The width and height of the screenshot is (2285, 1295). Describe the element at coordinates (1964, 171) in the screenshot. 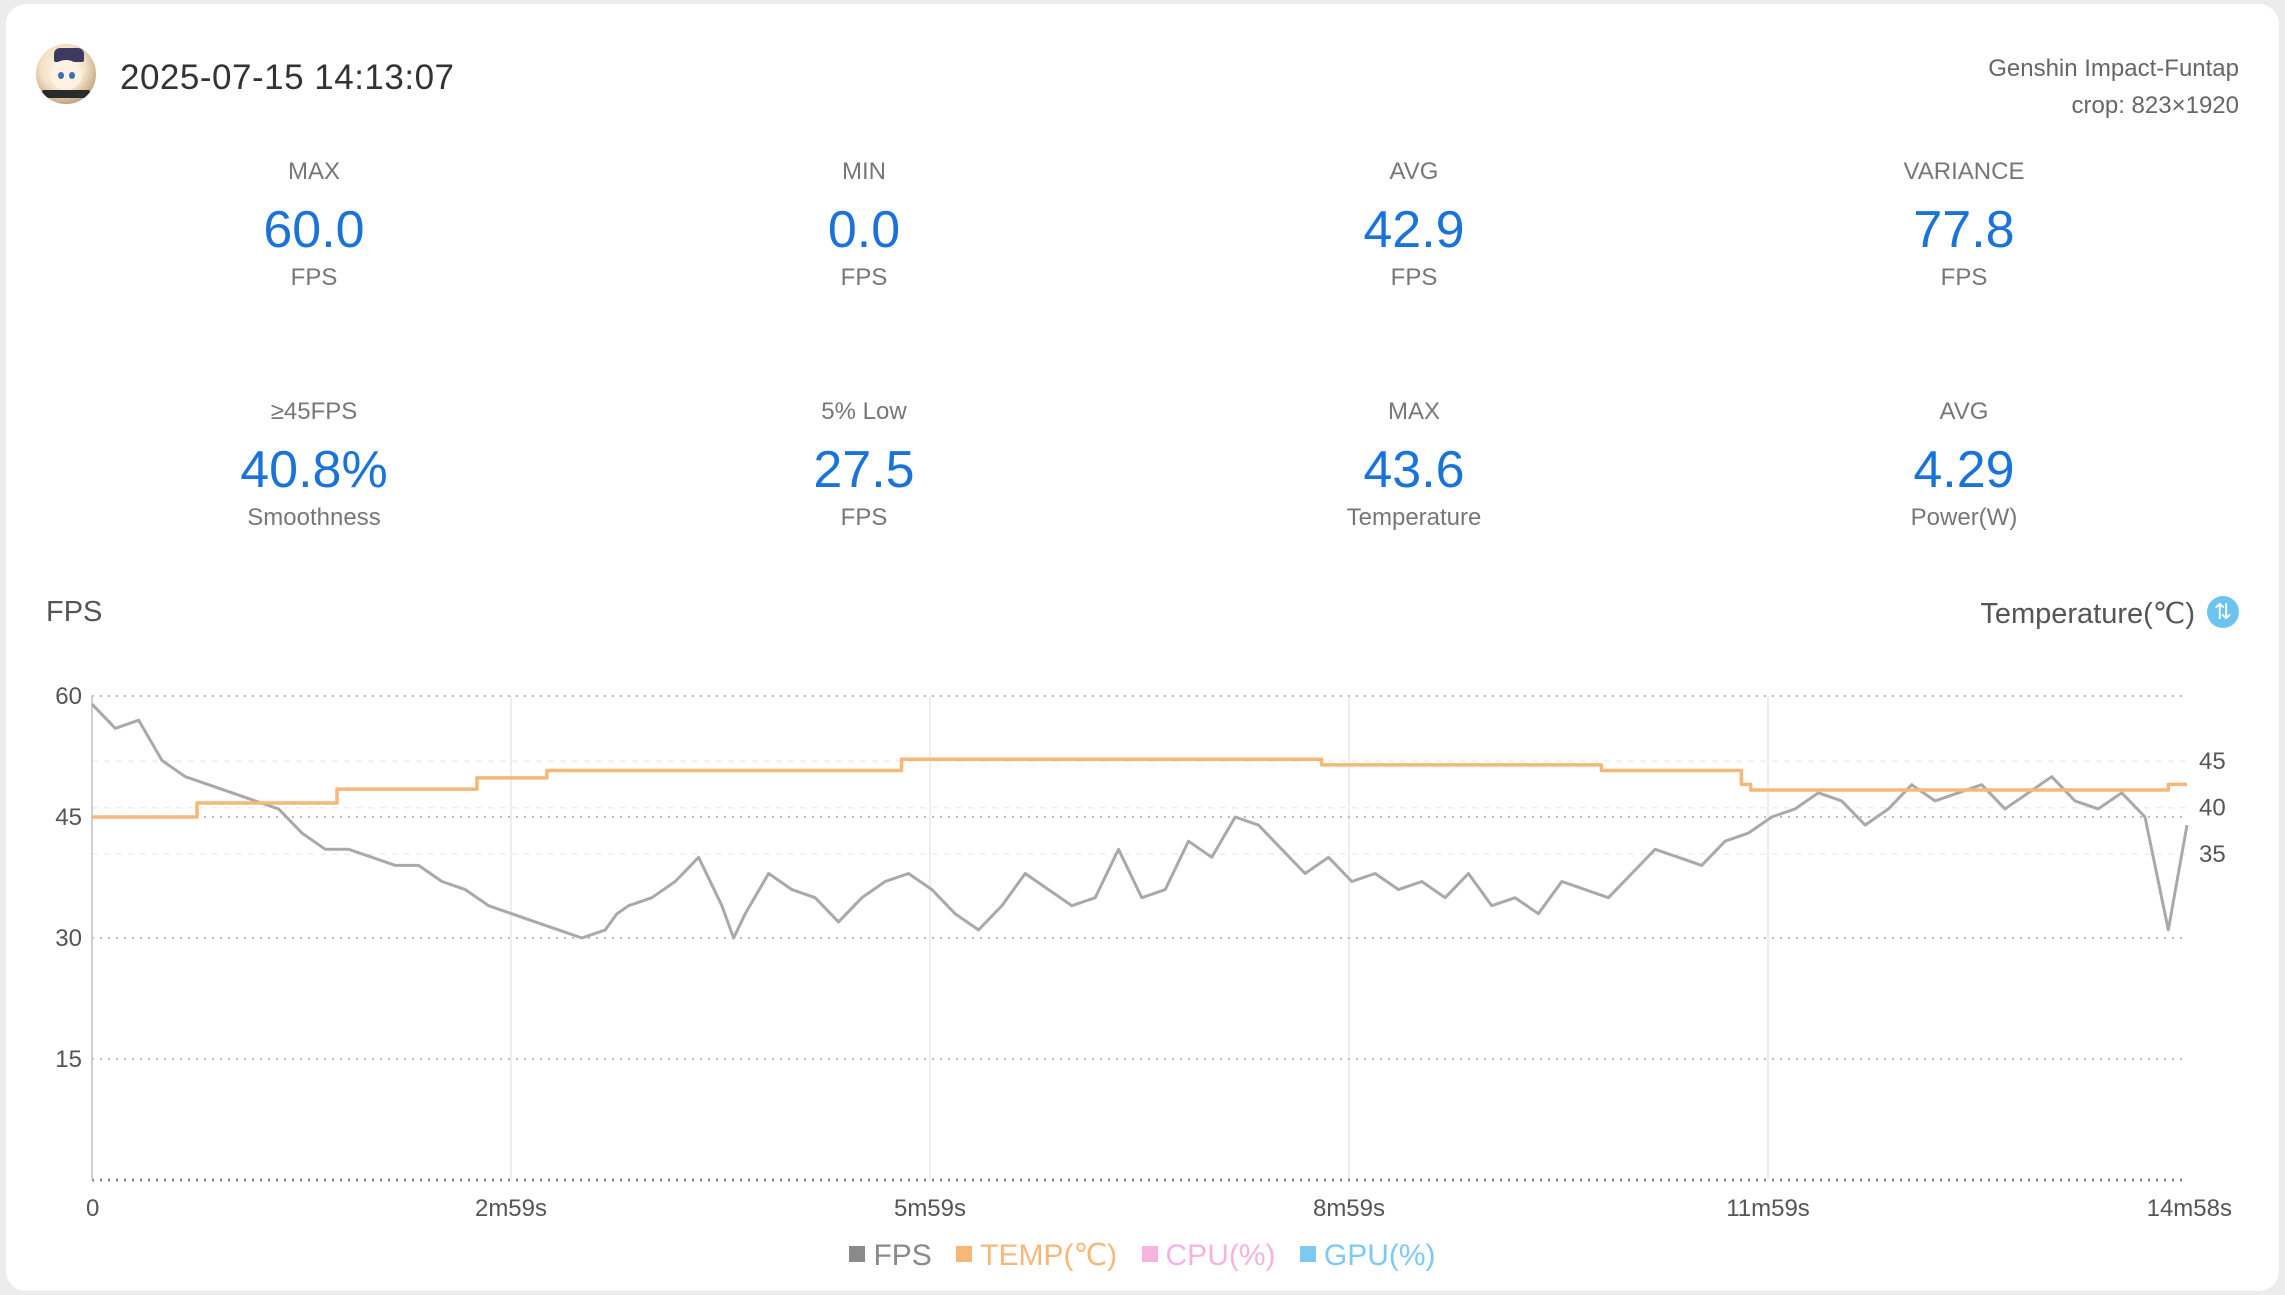

I see `stat-label: VARIANCE` at that location.